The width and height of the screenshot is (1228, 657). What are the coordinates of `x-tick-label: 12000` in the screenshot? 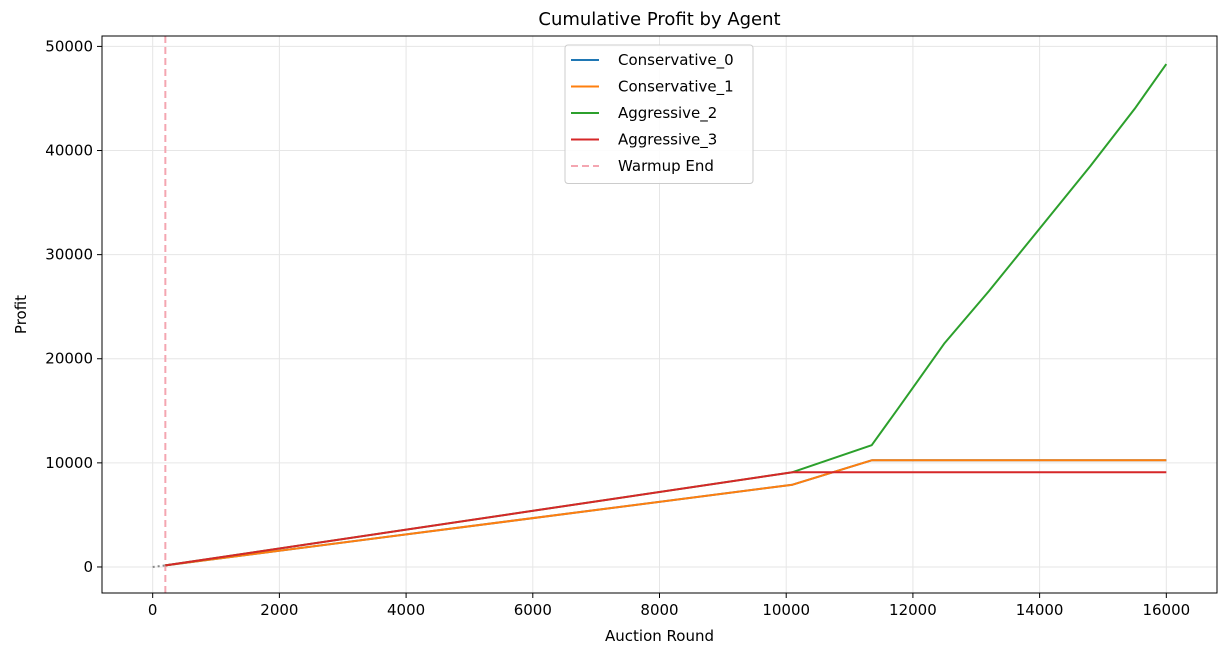 It's located at (913, 610).